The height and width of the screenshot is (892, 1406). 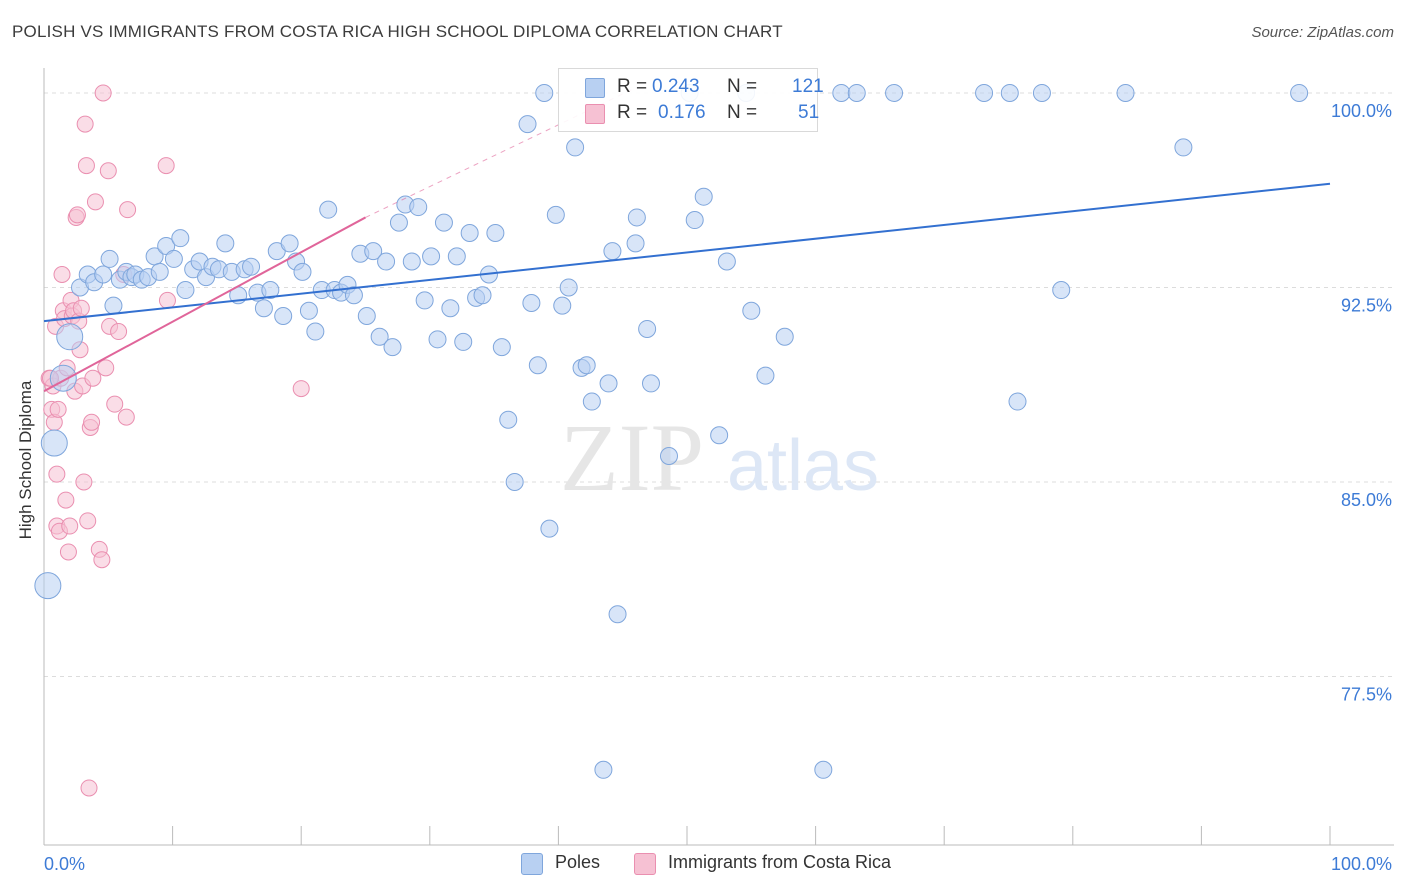 I want to click on costa-n-label: N =, so click(x=742, y=112).